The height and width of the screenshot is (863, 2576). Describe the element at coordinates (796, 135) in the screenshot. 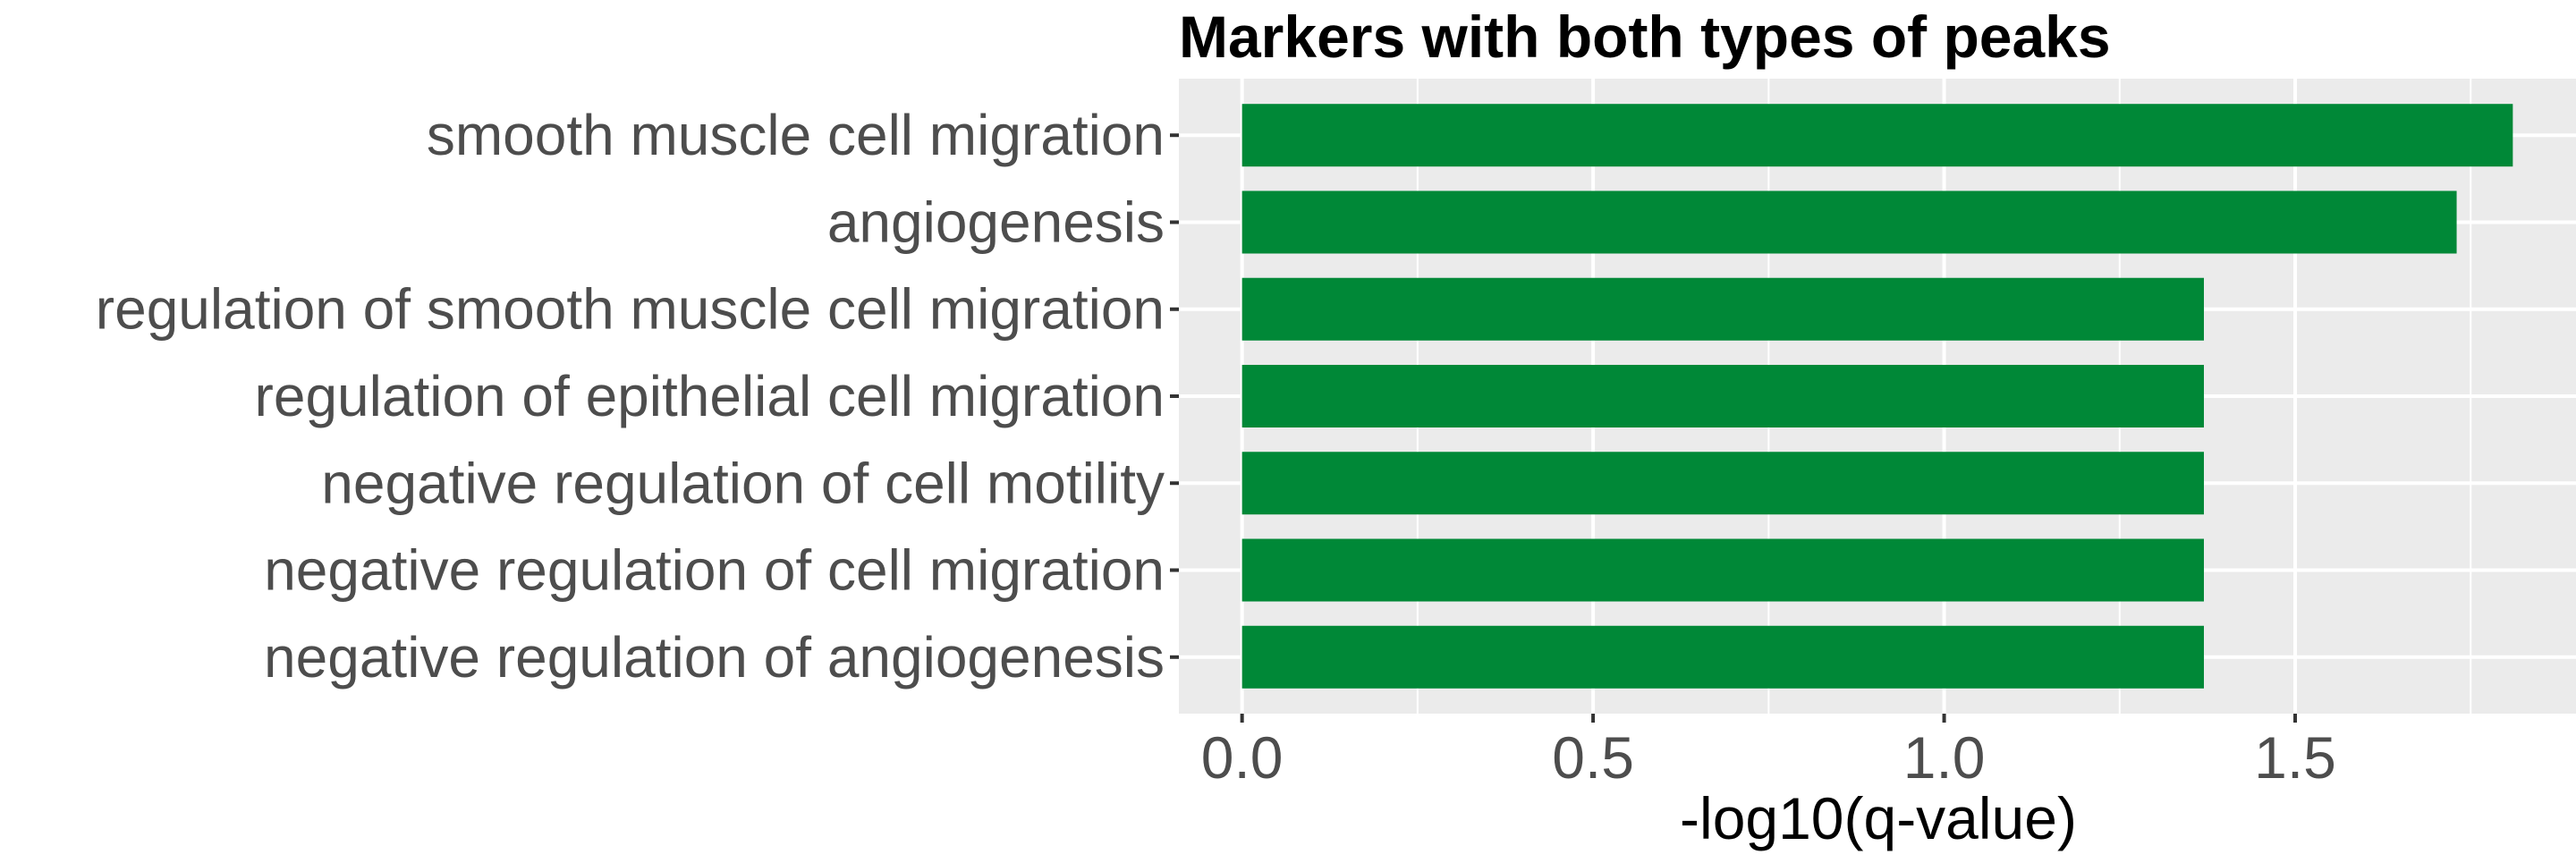

I see `category-label-0: smooth muscle cell migration` at that location.